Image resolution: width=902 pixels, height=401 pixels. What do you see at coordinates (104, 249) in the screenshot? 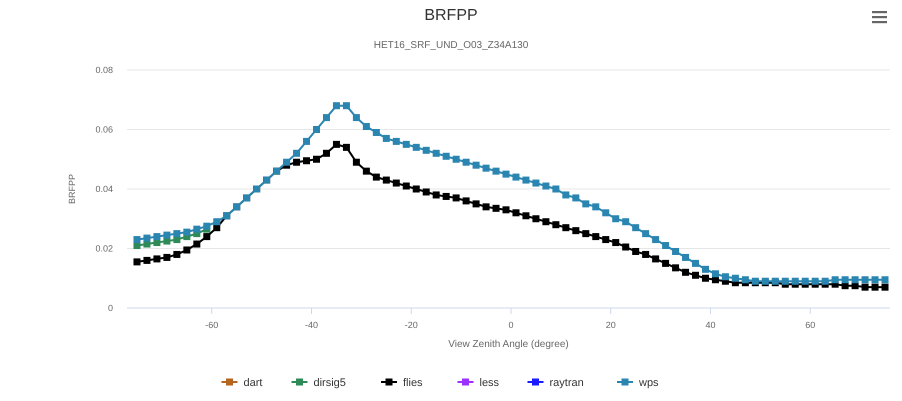
I see `y-tick-label: 0.02` at bounding box center [104, 249].